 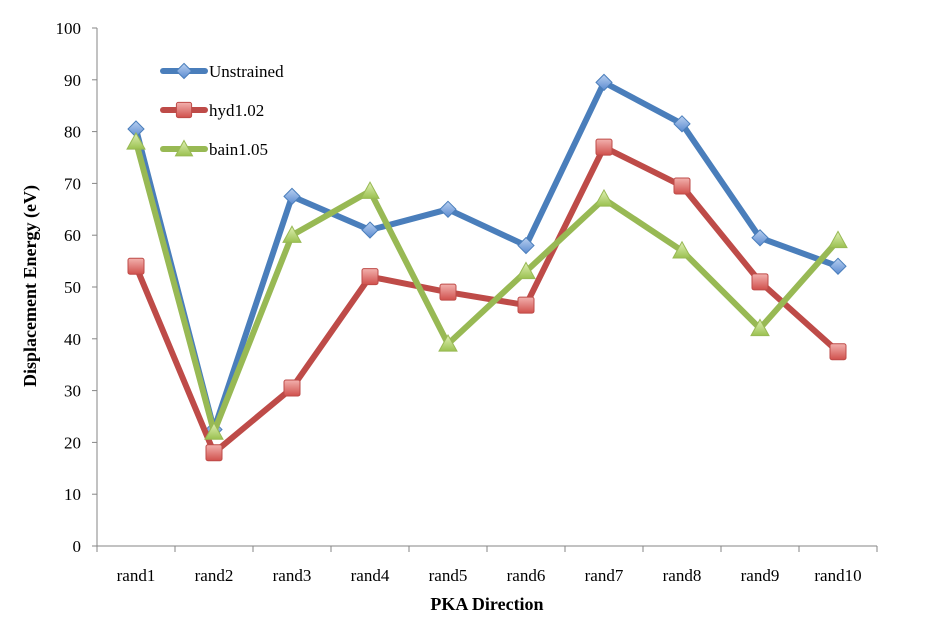 What do you see at coordinates (292, 575) in the screenshot?
I see `x-tick-label: rand3` at bounding box center [292, 575].